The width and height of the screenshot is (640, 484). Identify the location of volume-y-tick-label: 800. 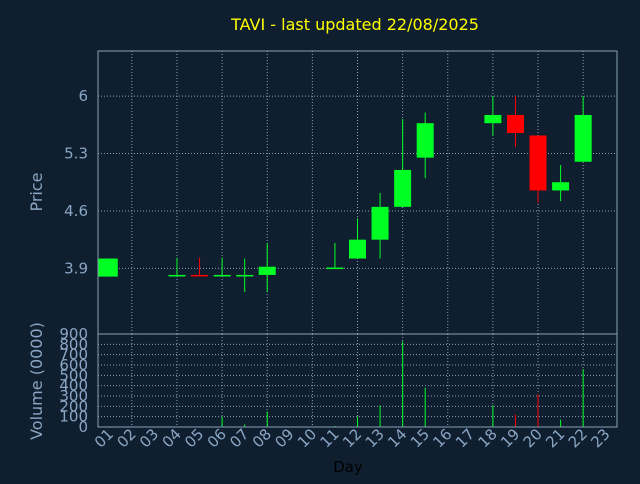
(73, 344).